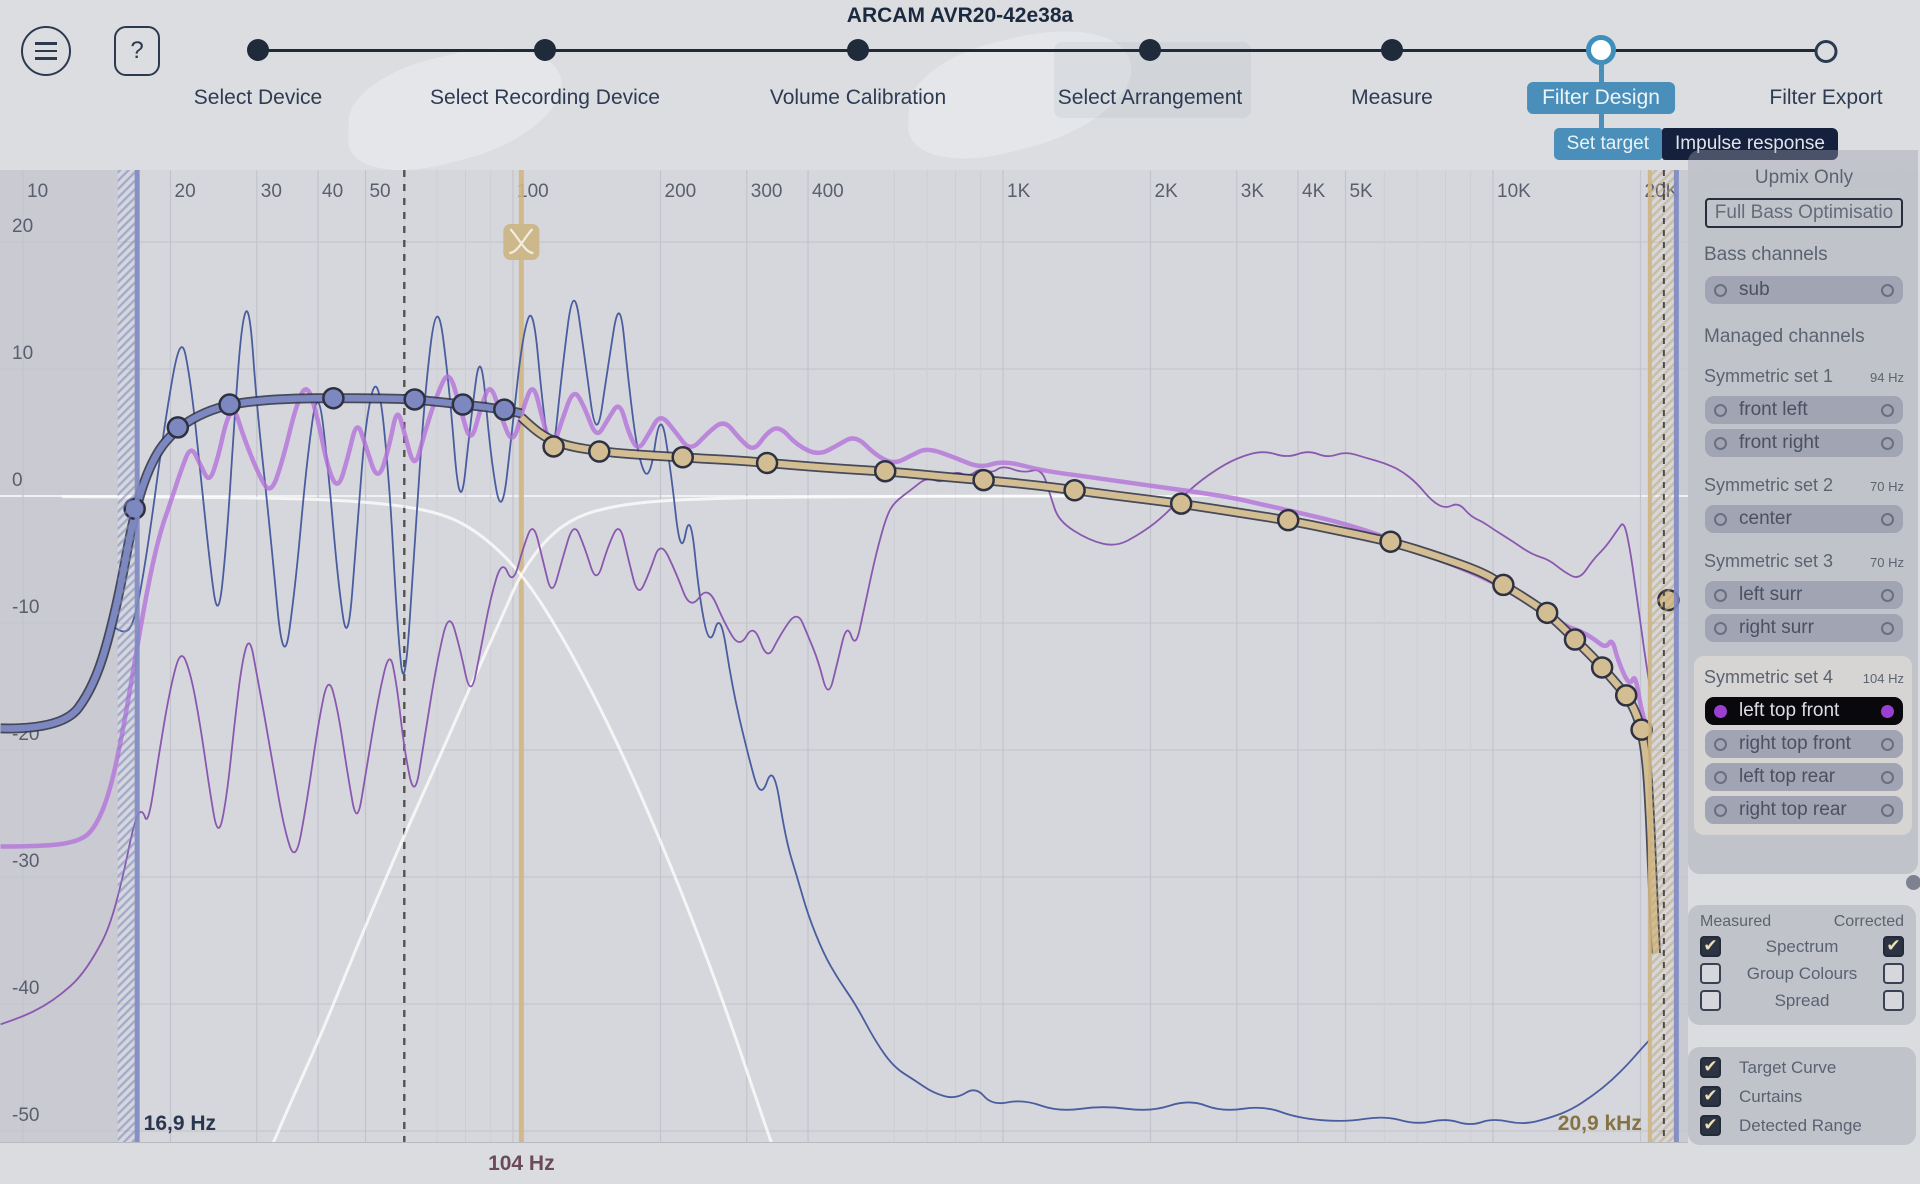  Describe the element at coordinates (1663, 656) in the screenshot. I see `right-curtain-hatch` at that location.